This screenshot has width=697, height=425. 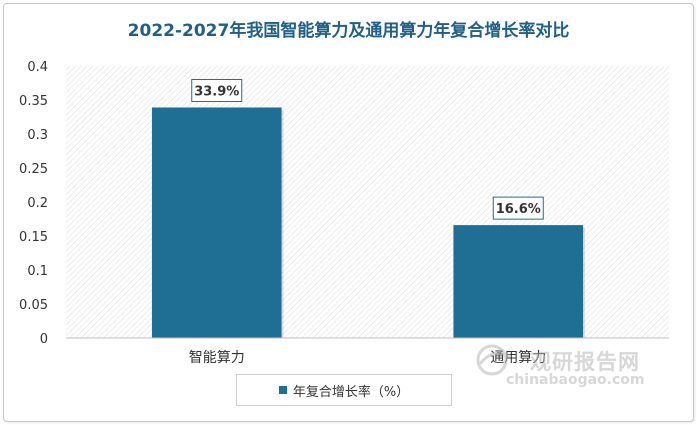 I want to click on y-tick-label: 0.4, so click(x=37, y=67).